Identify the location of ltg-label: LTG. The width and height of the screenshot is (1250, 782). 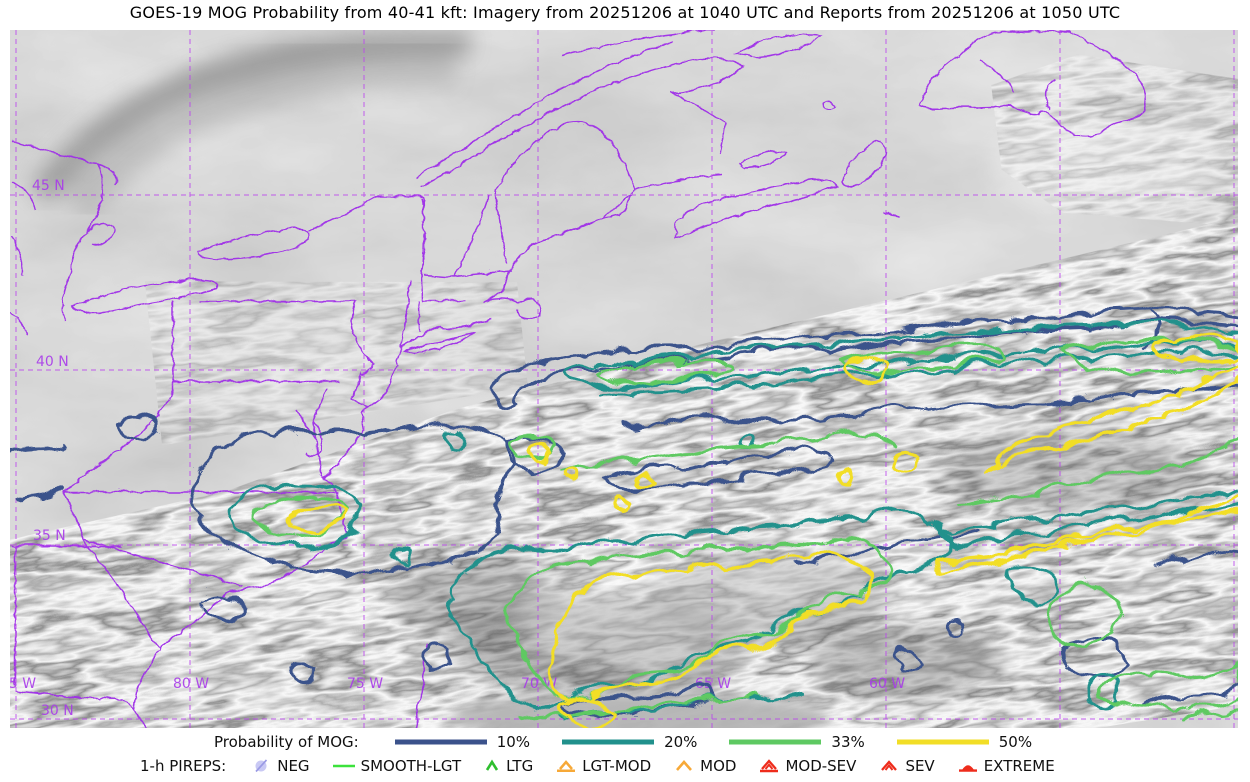
(520, 766).